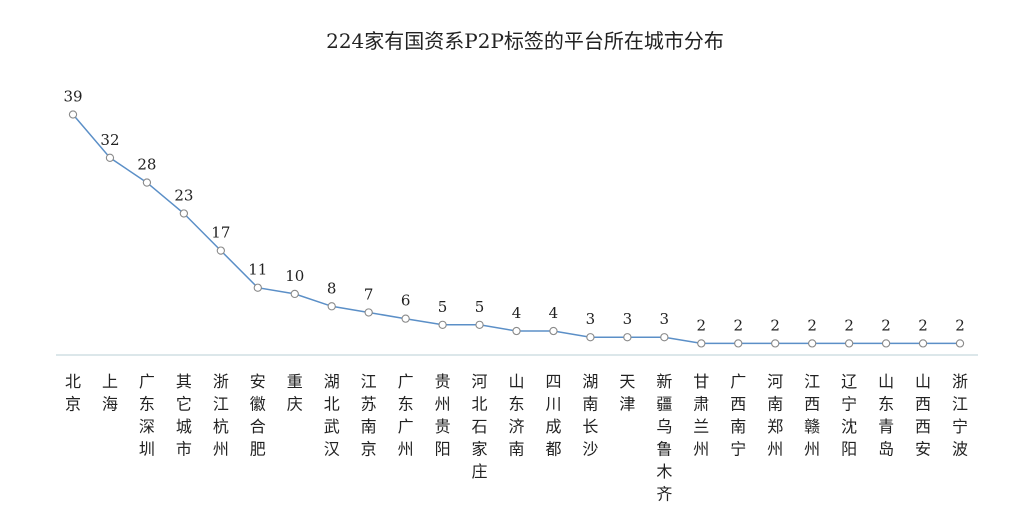 This screenshot has width=1016, height=509. What do you see at coordinates (665, 319) in the screenshot?
I see `data-label-17: 3` at bounding box center [665, 319].